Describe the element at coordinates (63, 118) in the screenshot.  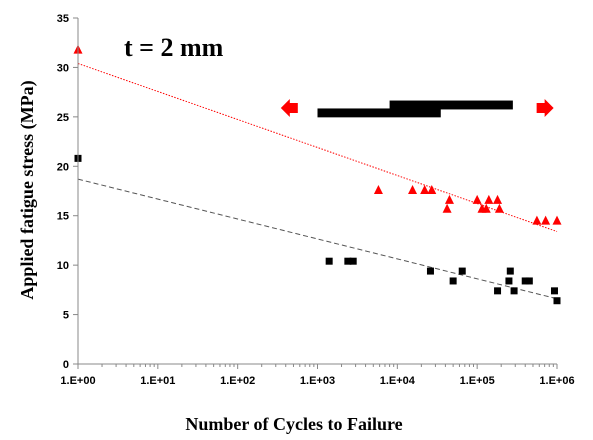
I see `y-tick-label: 25` at that location.